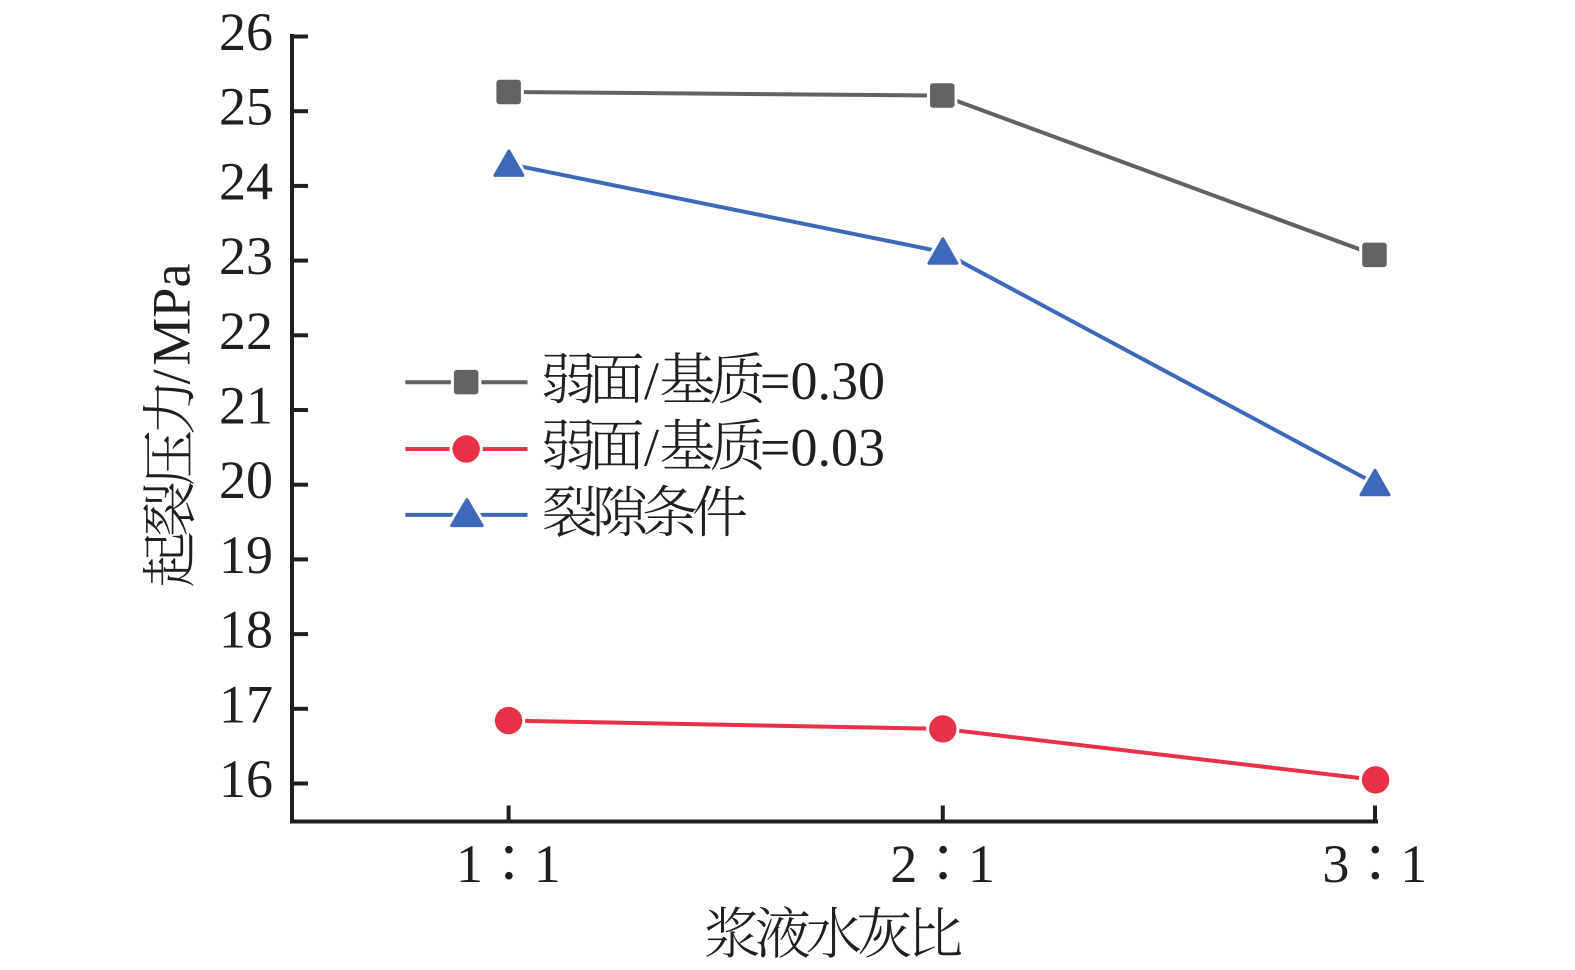 This screenshot has height=970, width=1575. I want to click on svg-text: 26, so click(246, 32).